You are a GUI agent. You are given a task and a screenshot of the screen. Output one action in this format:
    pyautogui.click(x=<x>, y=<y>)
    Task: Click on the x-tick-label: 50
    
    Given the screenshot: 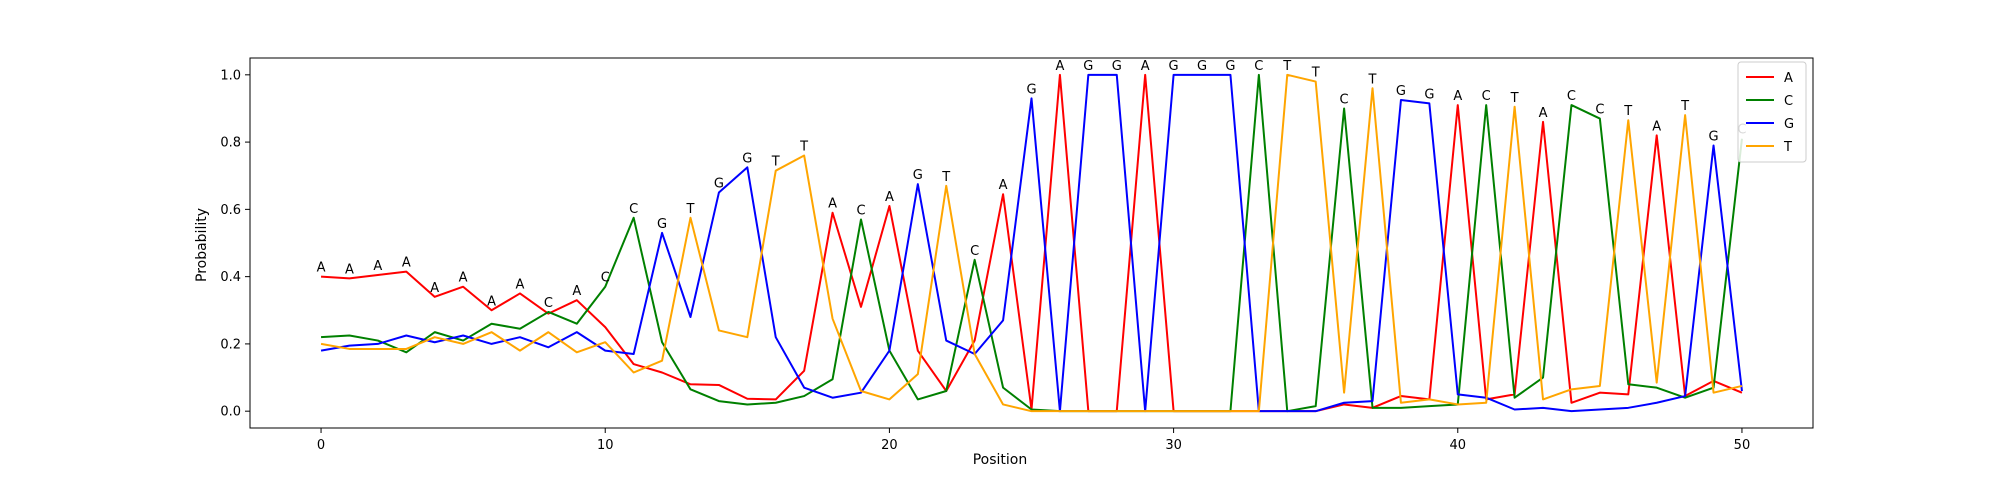 What is the action you would take?
    pyautogui.click(x=1742, y=445)
    